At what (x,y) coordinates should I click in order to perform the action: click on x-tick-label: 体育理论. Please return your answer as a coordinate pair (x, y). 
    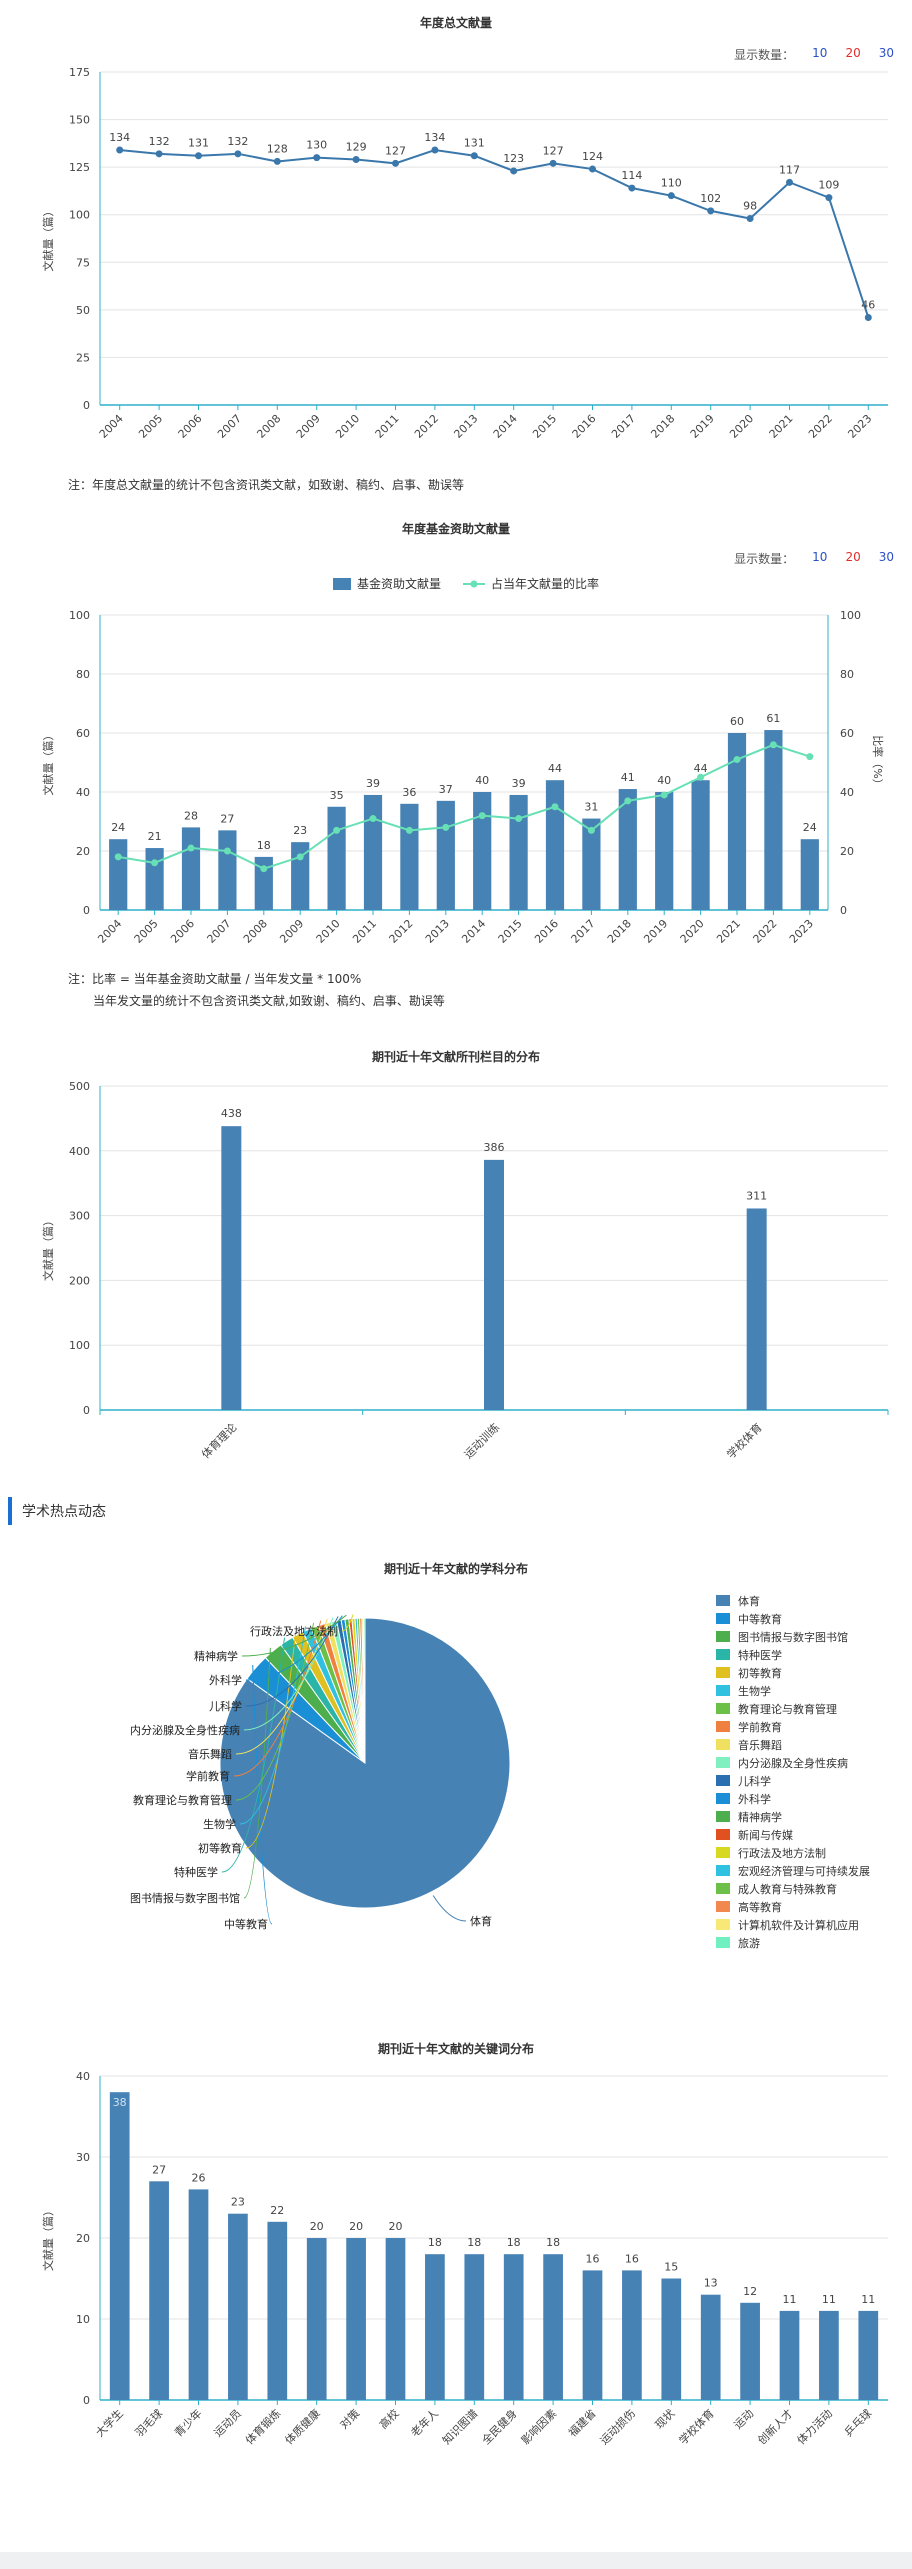
    Looking at the image, I should click on (218, 1440).